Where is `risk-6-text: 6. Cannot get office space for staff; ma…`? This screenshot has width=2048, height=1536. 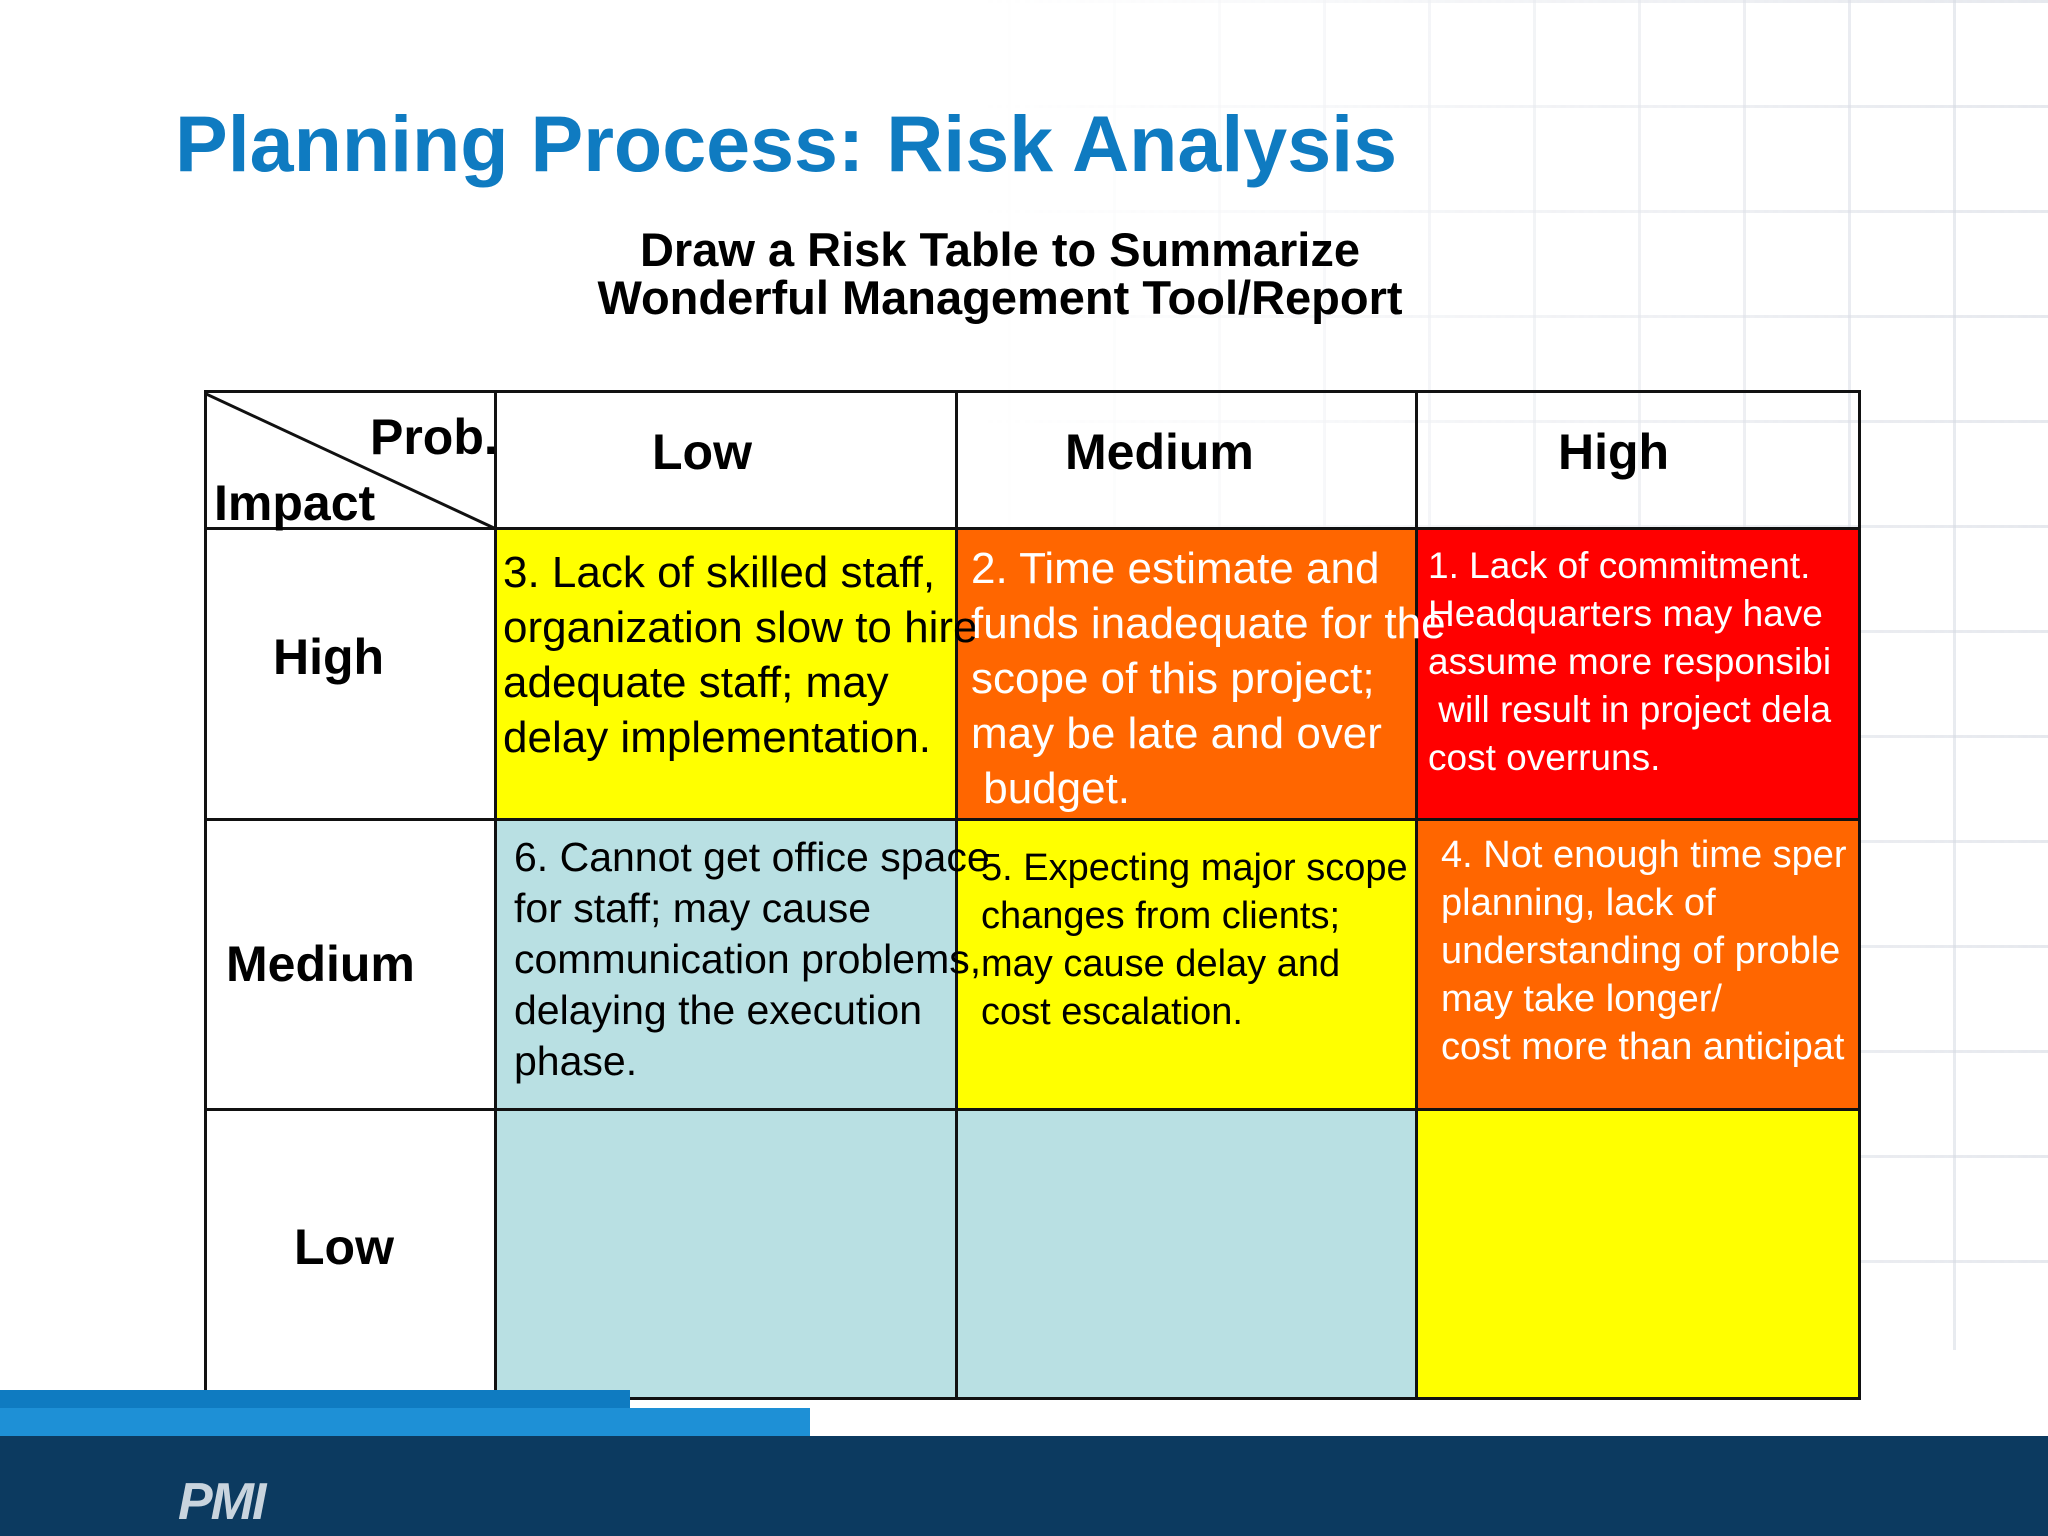
risk-6-text: 6. Cannot get office space for staff; ma… is located at coordinates (752, 959).